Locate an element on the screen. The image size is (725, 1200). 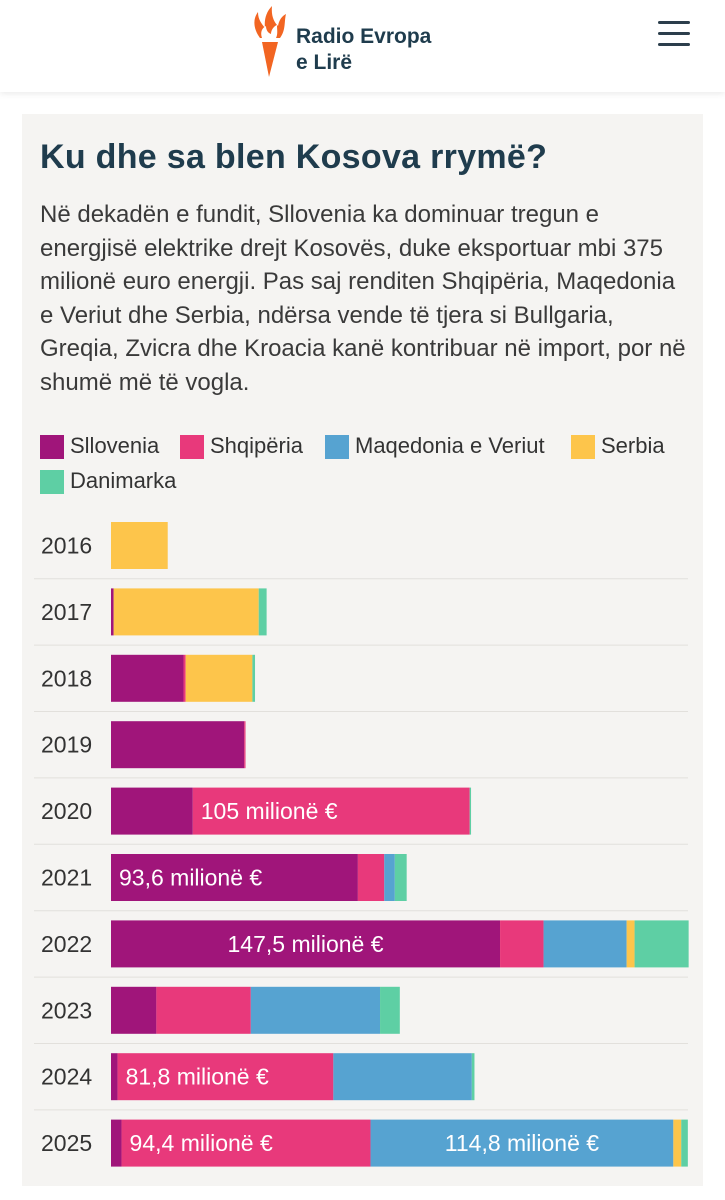
data-label: 94,4 milionë € is located at coordinates (201, 1143).